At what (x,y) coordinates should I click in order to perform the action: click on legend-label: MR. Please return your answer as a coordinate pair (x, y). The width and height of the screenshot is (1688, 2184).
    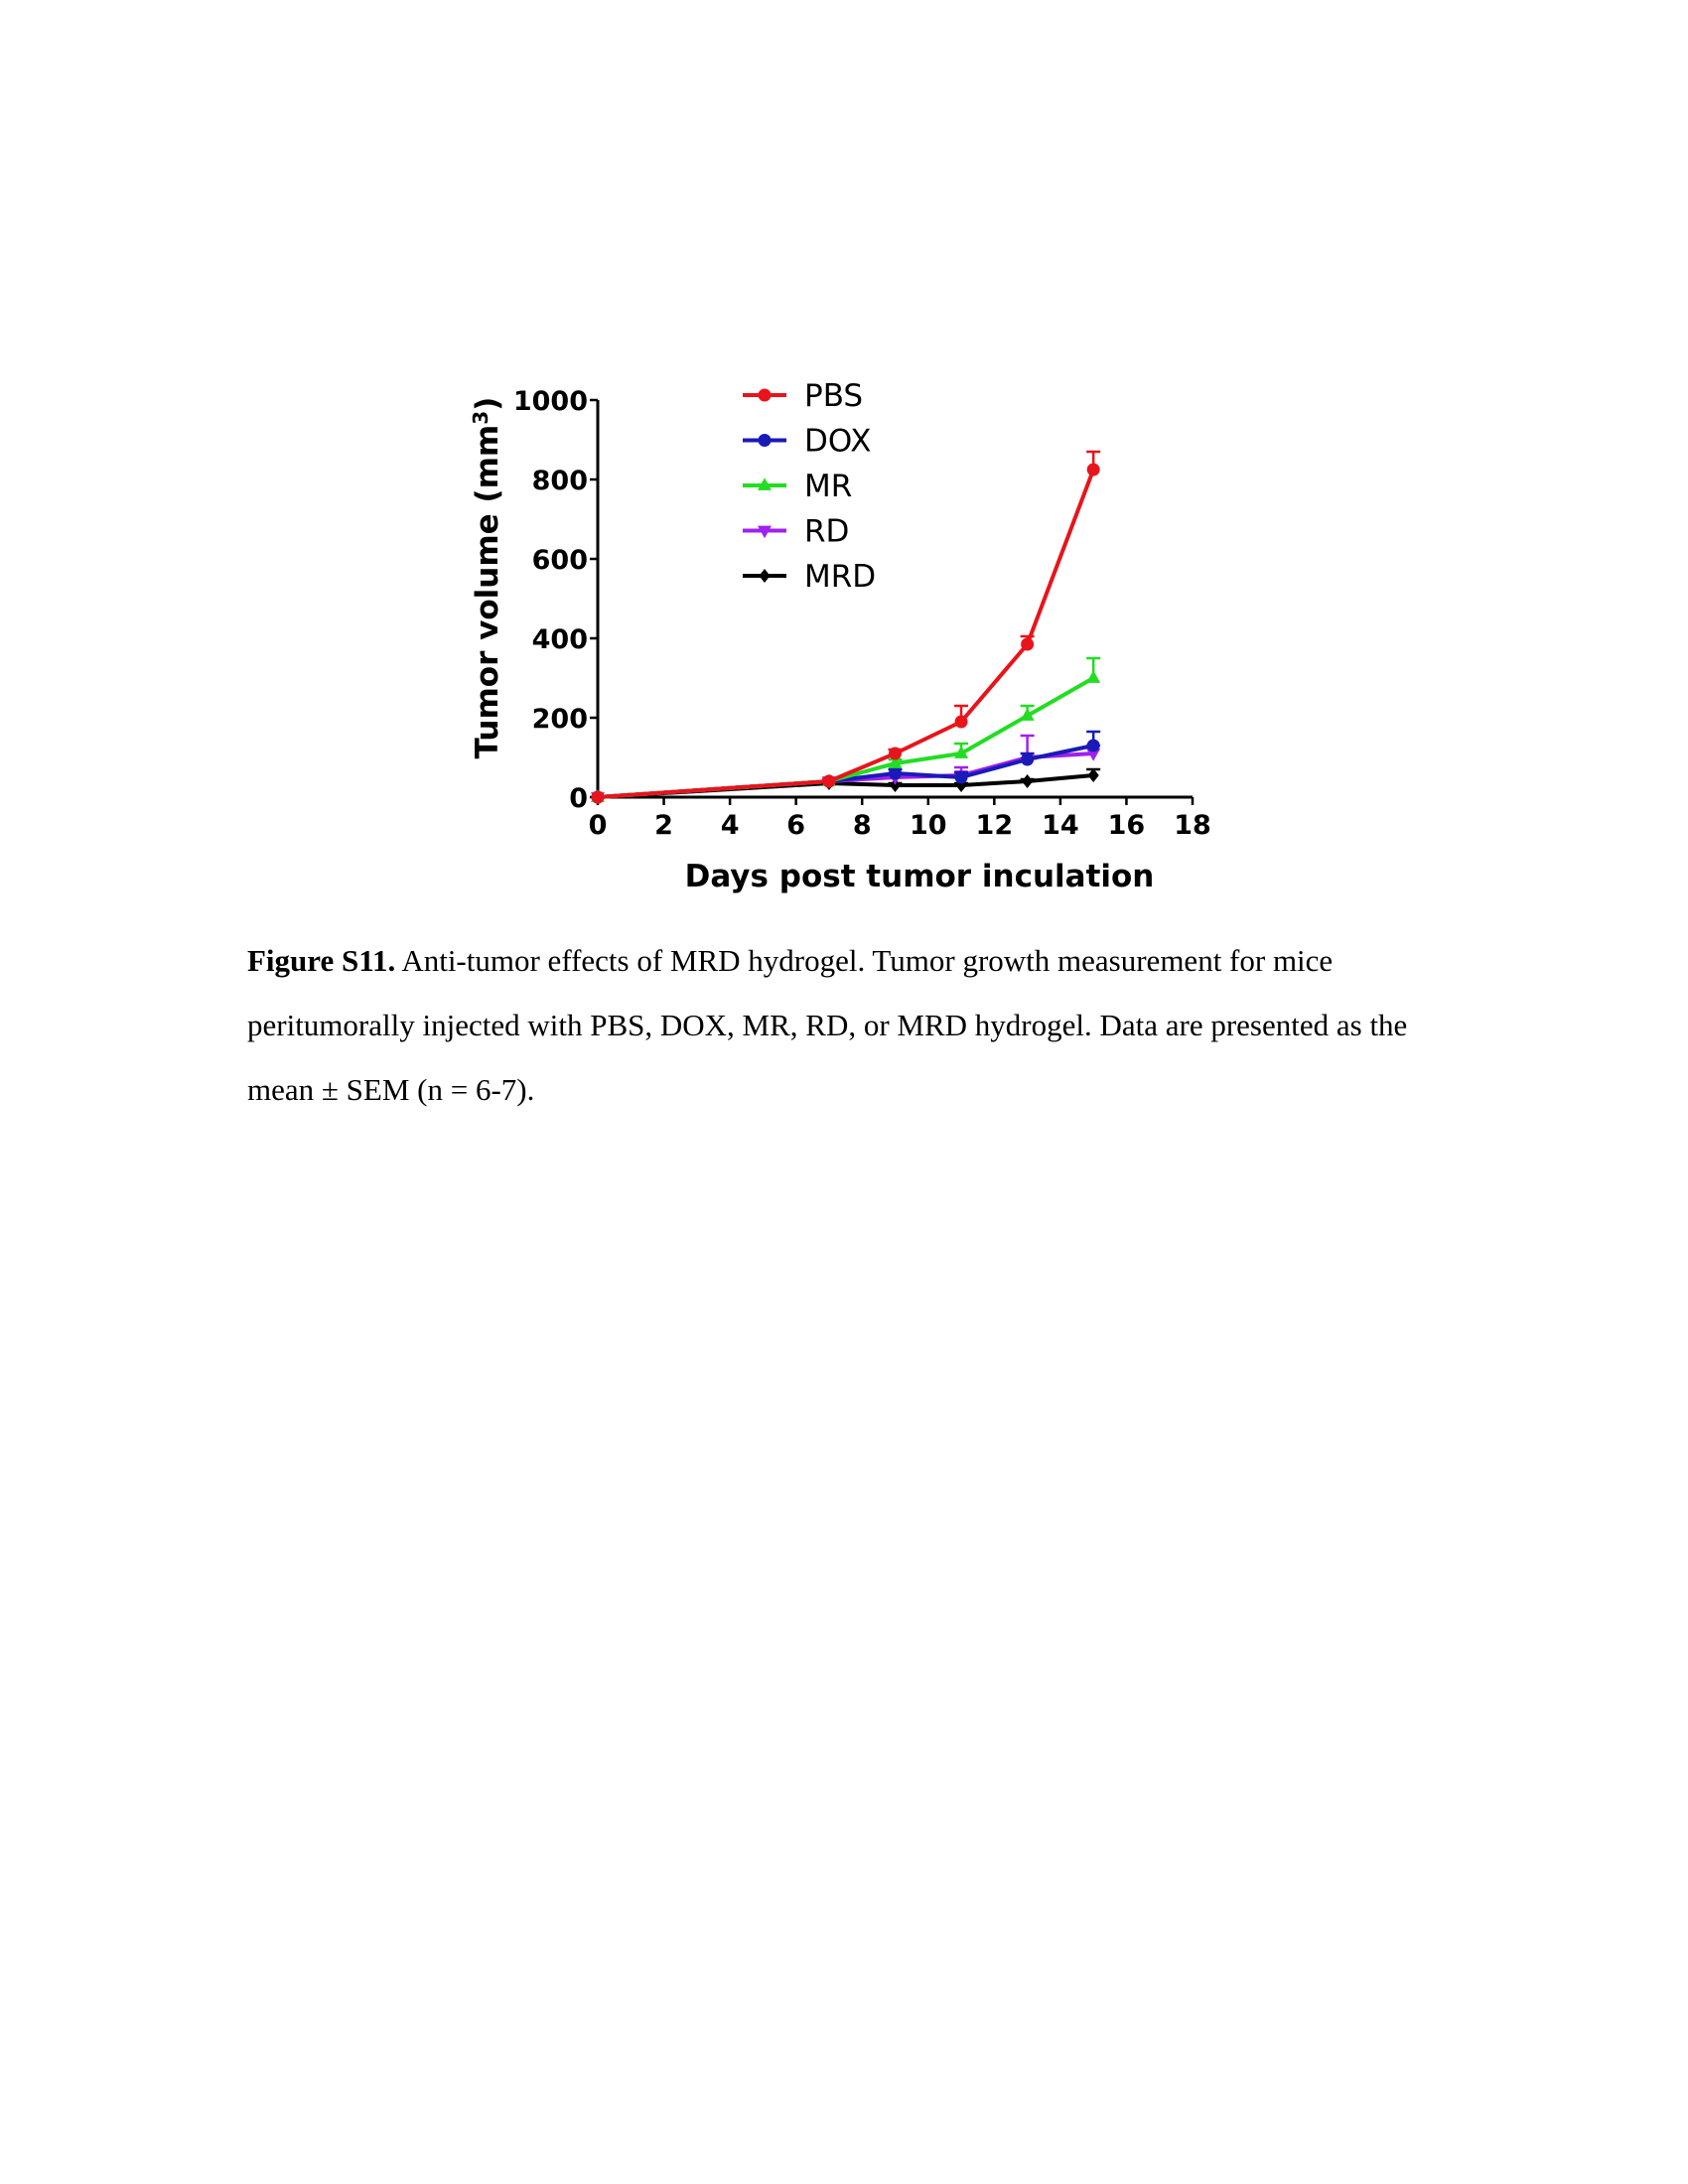
    Looking at the image, I should click on (828, 486).